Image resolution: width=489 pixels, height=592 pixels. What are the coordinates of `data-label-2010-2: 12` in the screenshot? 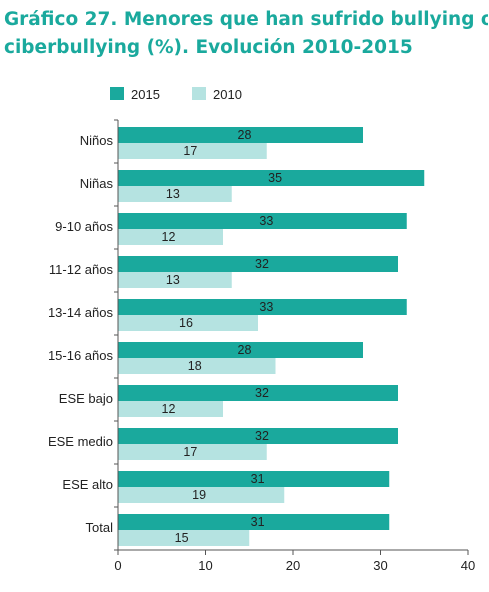 It's located at (169, 237).